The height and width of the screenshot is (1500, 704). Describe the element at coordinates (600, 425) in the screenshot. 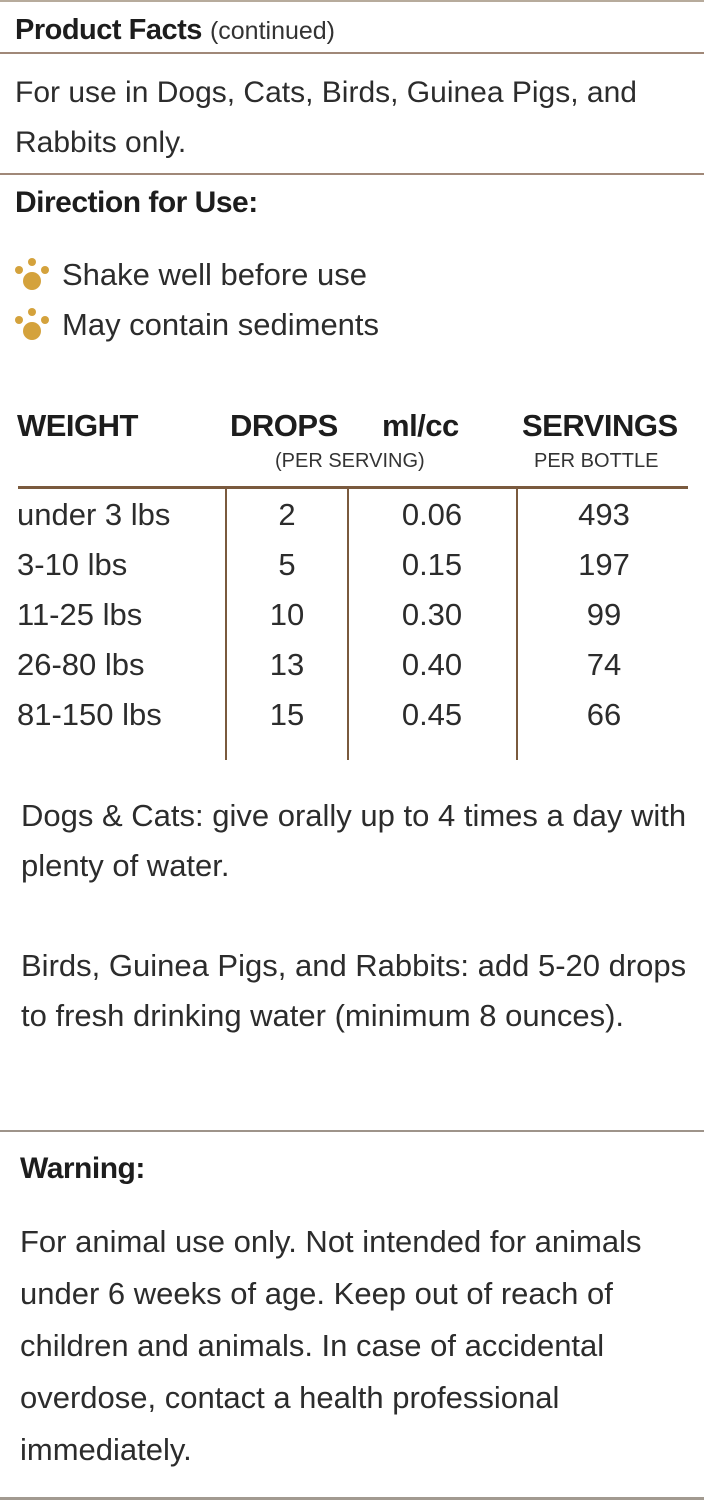

I see `column-header-servings: SERVINGS` at that location.